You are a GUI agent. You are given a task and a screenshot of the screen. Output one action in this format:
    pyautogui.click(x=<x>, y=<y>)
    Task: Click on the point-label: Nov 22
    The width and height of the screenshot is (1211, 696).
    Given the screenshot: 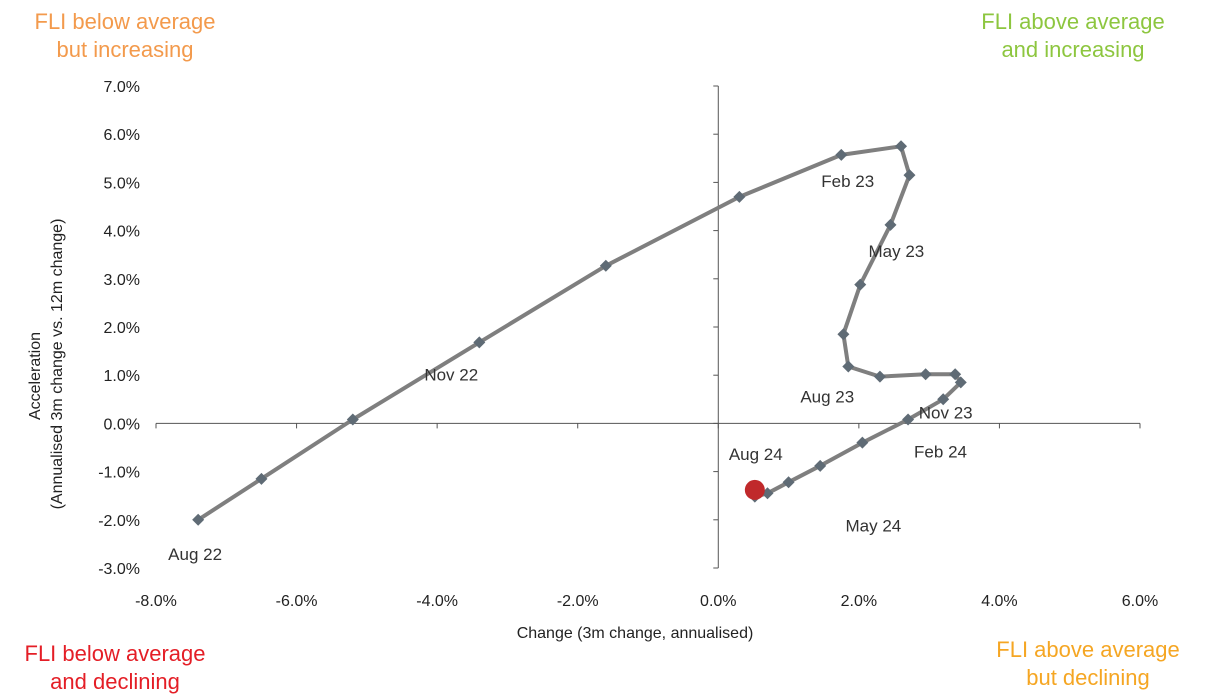 What is the action you would take?
    pyautogui.click(x=451, y=374)
    